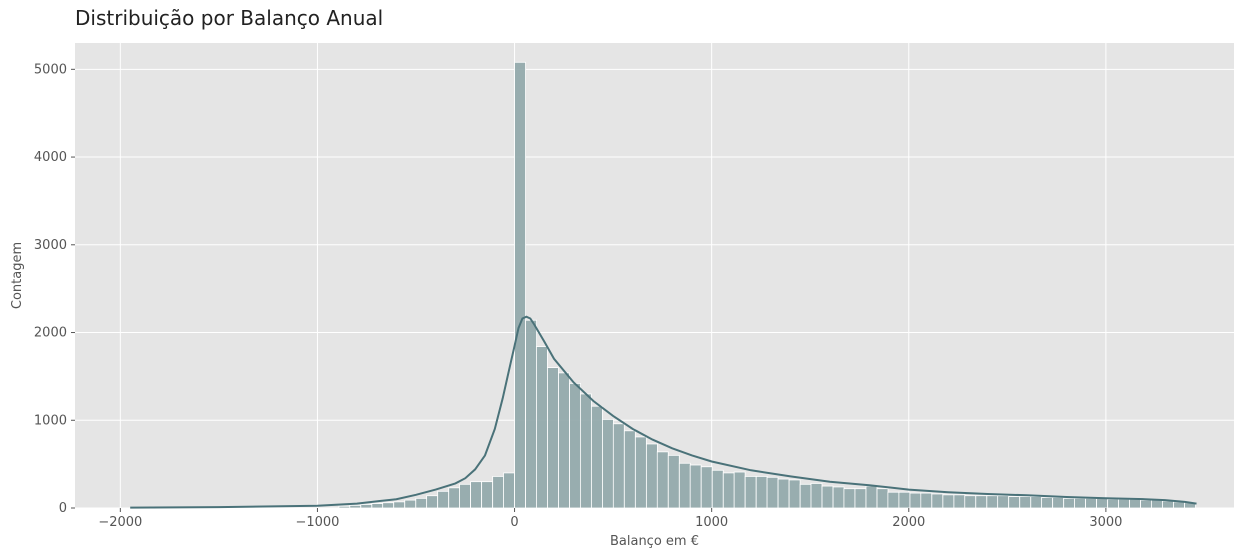 This screenshot has width=1247, height=557. What do you see at coordinates (50, 420) in the screenshot?
I see `y-tick-label: 1000` at bounding box center [50, 420].